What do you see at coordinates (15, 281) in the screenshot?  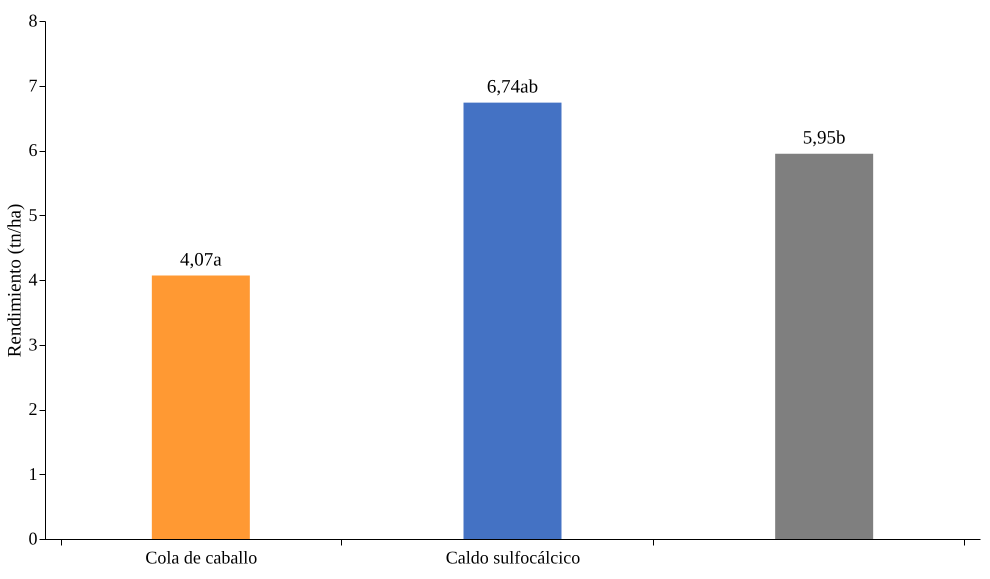 I see `y-axis-title: Rendimiento (tn/ha)` at bounding box center [15, 281].